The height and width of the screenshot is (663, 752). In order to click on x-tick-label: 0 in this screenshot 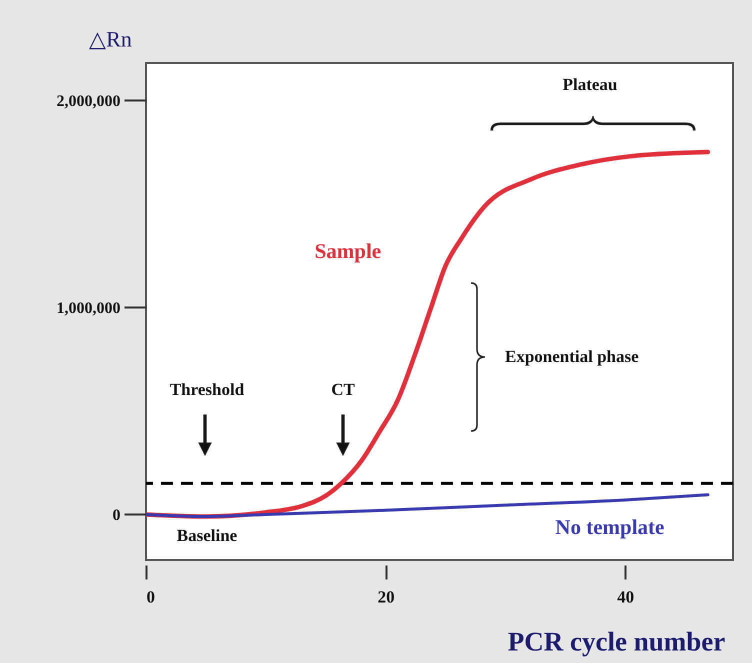, I will do `click(150, 597)`.